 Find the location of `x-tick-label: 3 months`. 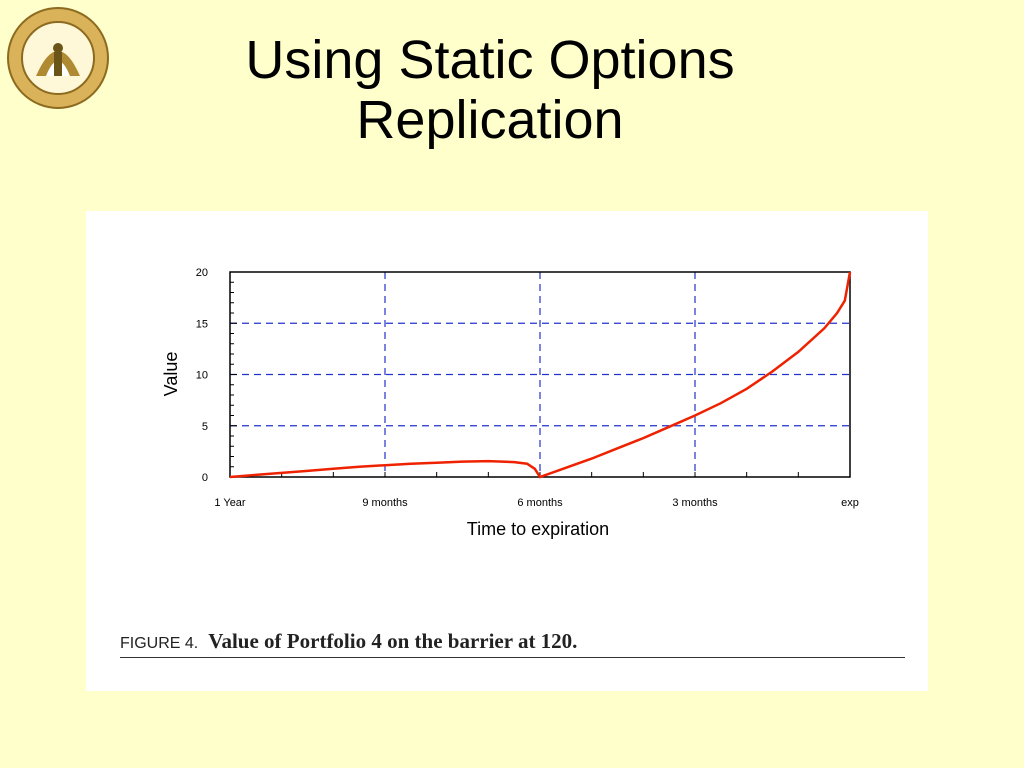

x-tick-label: 3 months is located at coordinates (695, 503).